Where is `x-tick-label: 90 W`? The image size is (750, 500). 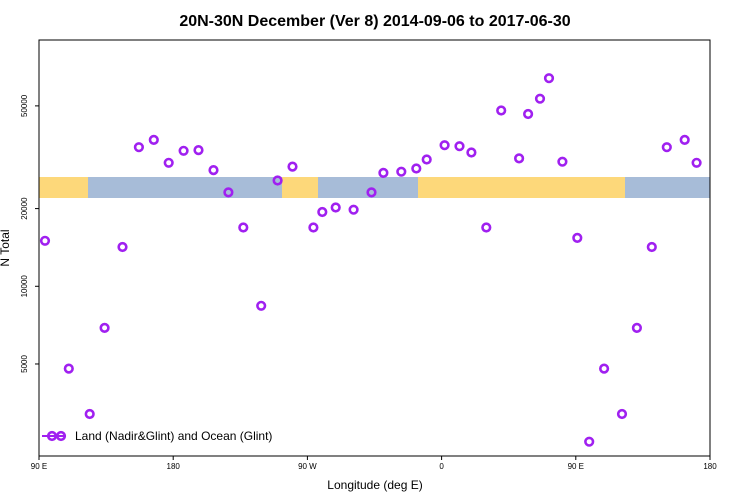 x-tick-label: 90 W is located at coordinates (307, 466).